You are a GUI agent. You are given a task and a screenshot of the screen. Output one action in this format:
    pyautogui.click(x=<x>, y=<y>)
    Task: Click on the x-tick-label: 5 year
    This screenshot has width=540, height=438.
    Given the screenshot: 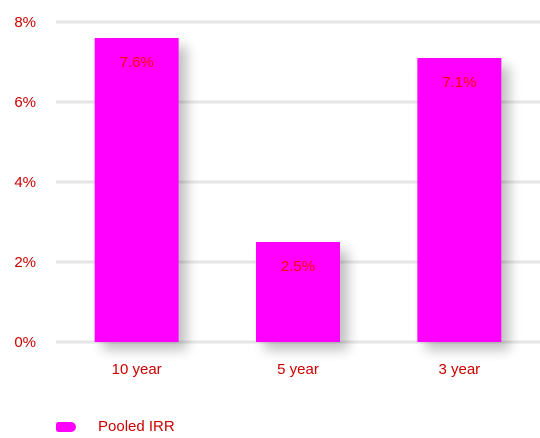 What is the action you would take?
    pyautogui.click(x=298, y=369)
    